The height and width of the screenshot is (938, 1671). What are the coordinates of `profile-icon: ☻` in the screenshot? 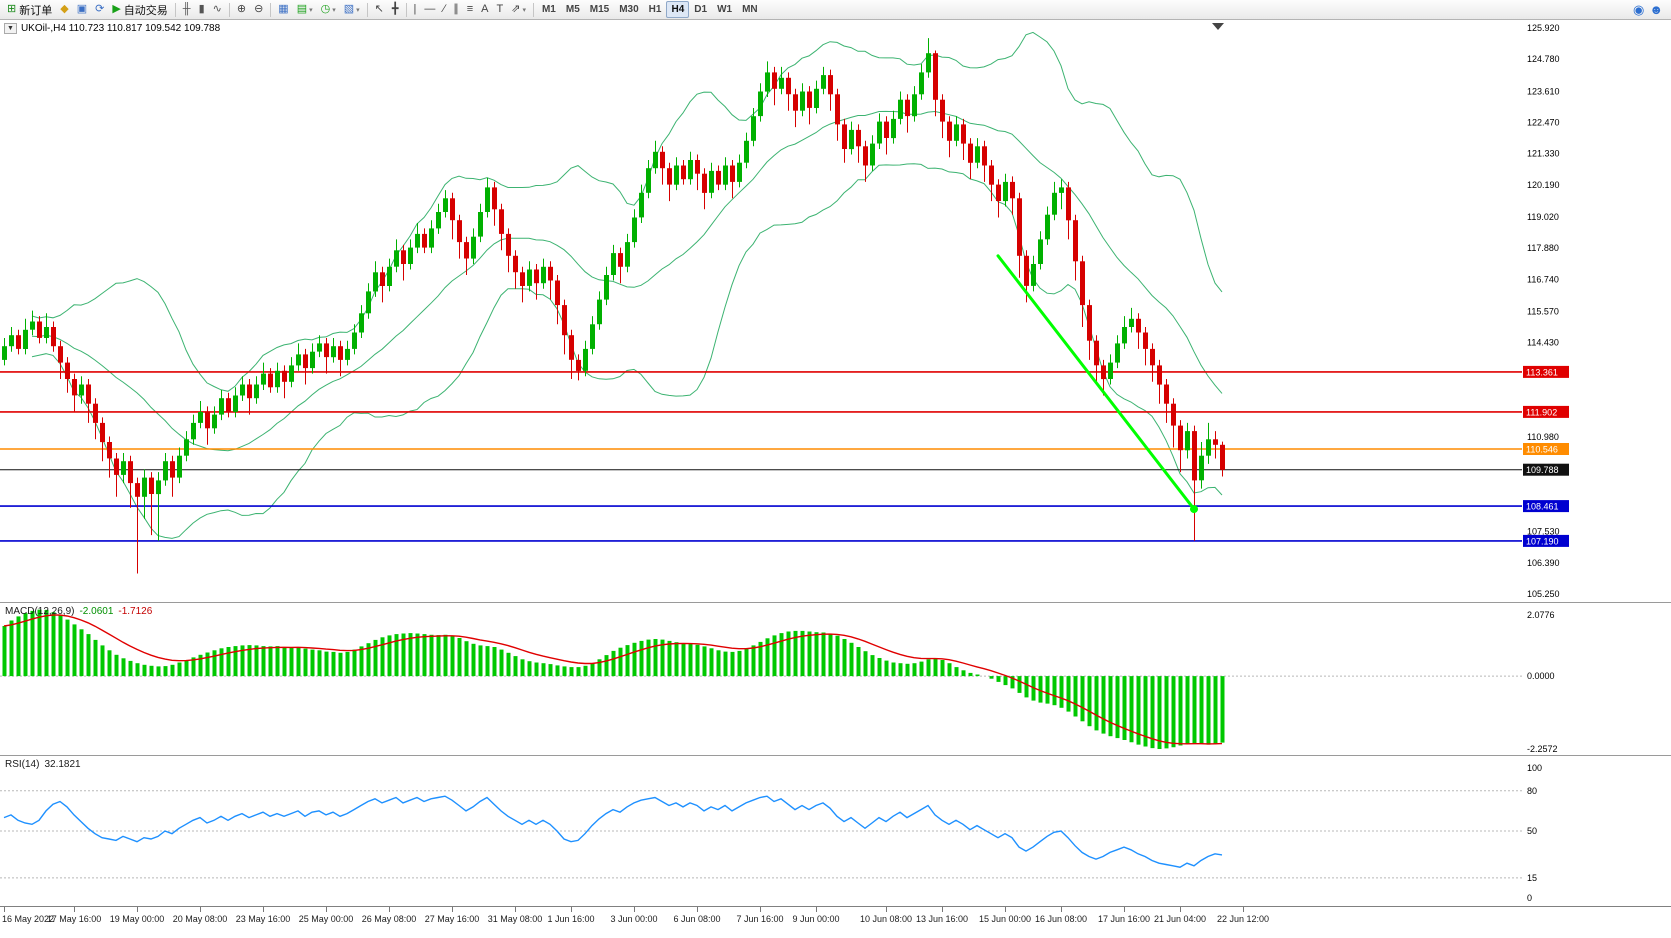 It's located at (1656, 9).